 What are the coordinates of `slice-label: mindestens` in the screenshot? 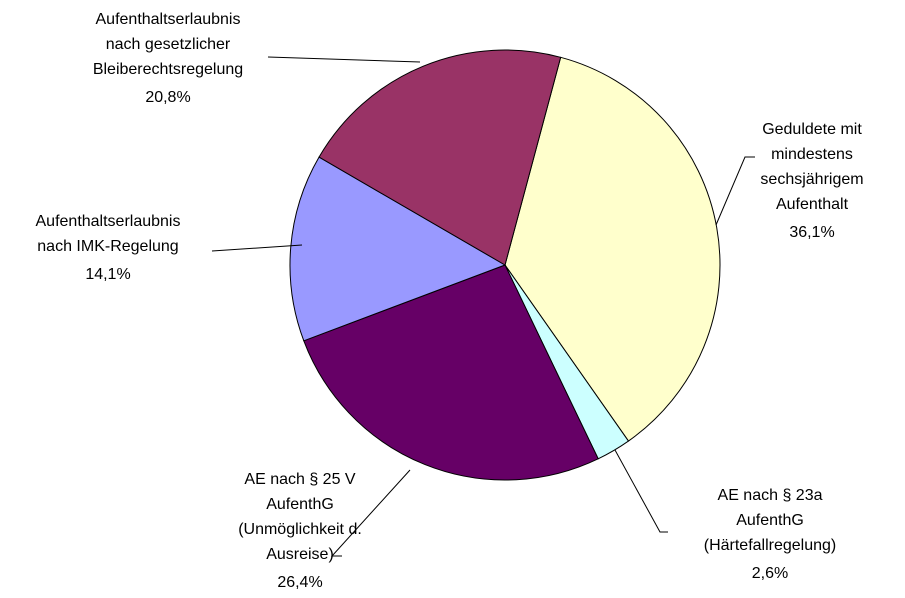 It's located at (812, 154).